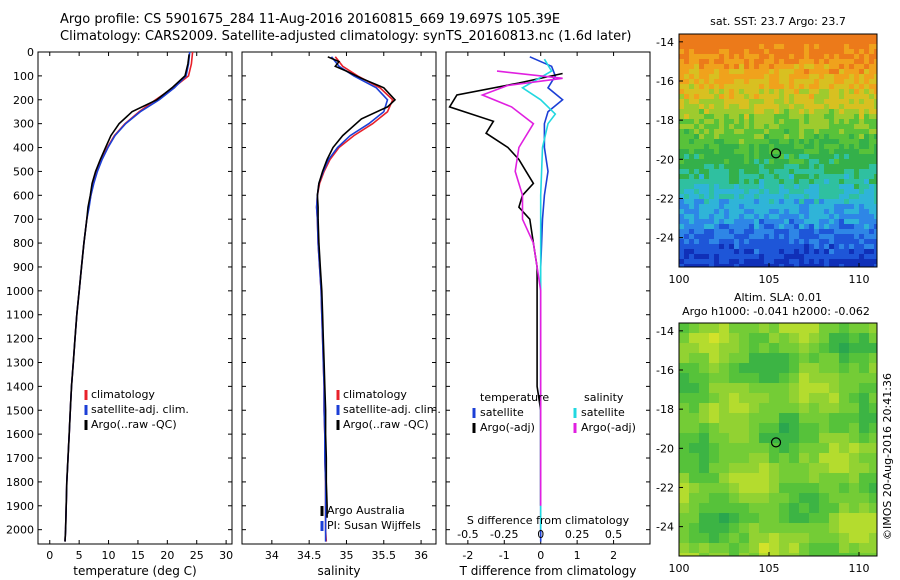  What do you see at coordinates (776, 442) in the screenshot?
I see `argo-position-marker` at bounding box center [776, 442].